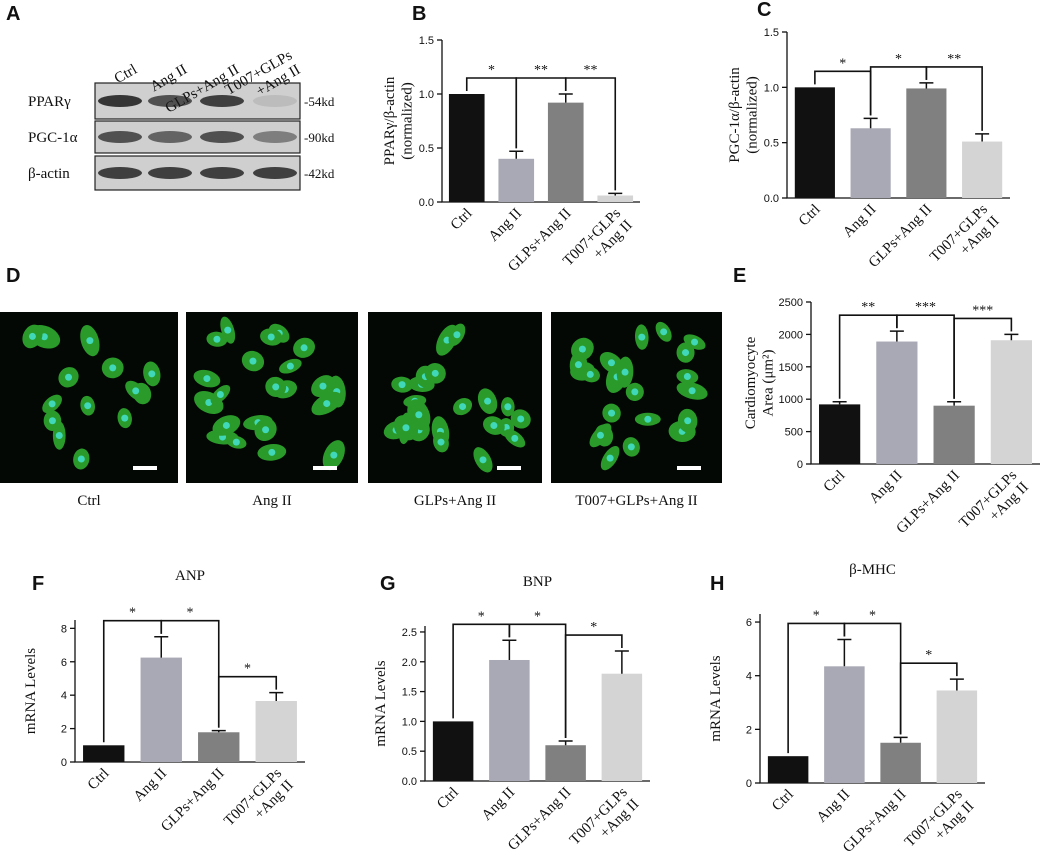 Image resolution: width=1059 pixels, height=865 pixels. I want to click on y-tick-label: 2000, so click(791, 335).